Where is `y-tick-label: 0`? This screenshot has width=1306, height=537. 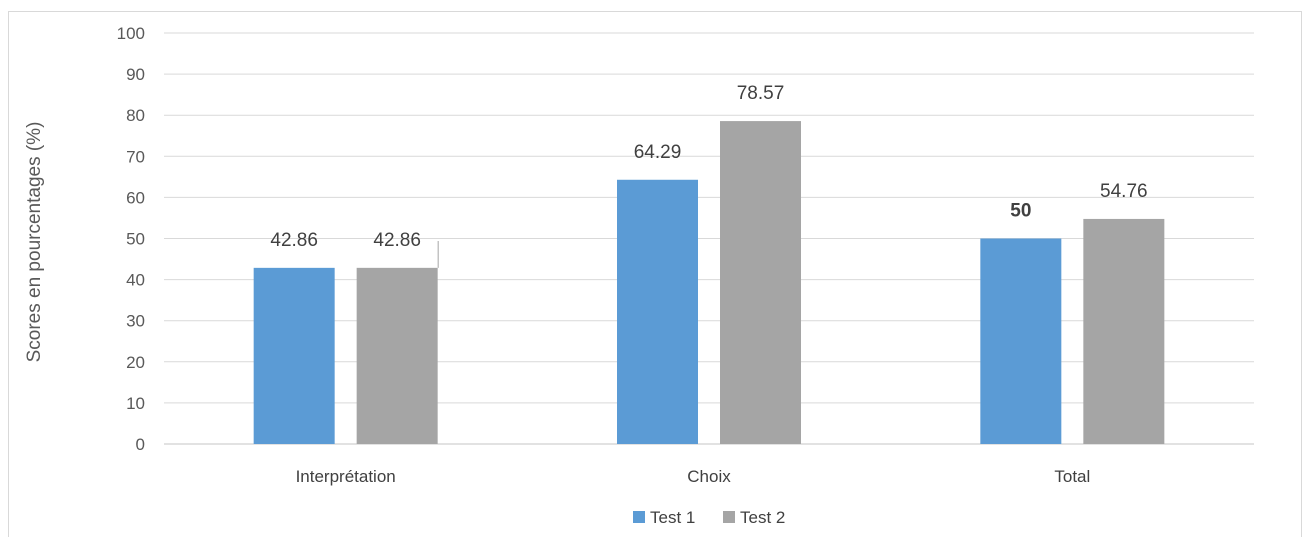 y-tick-label: 0 is located at coordinates (140, 444).